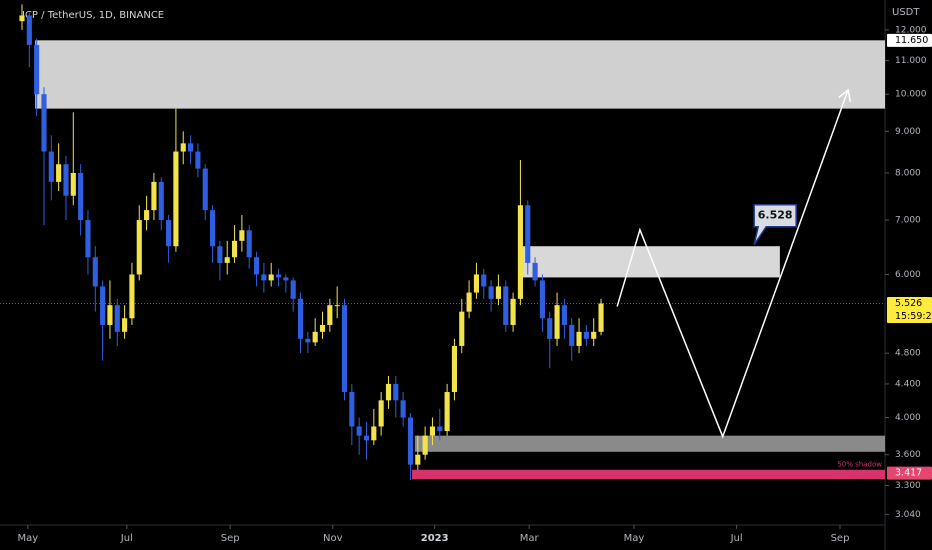 Image resolution: width=932 pixels, height=550 pixels. What do you see at coordinates (908, 515) in the screenshot?
I see `y-tick-label: 3.040` at bounding box center [908, 515].